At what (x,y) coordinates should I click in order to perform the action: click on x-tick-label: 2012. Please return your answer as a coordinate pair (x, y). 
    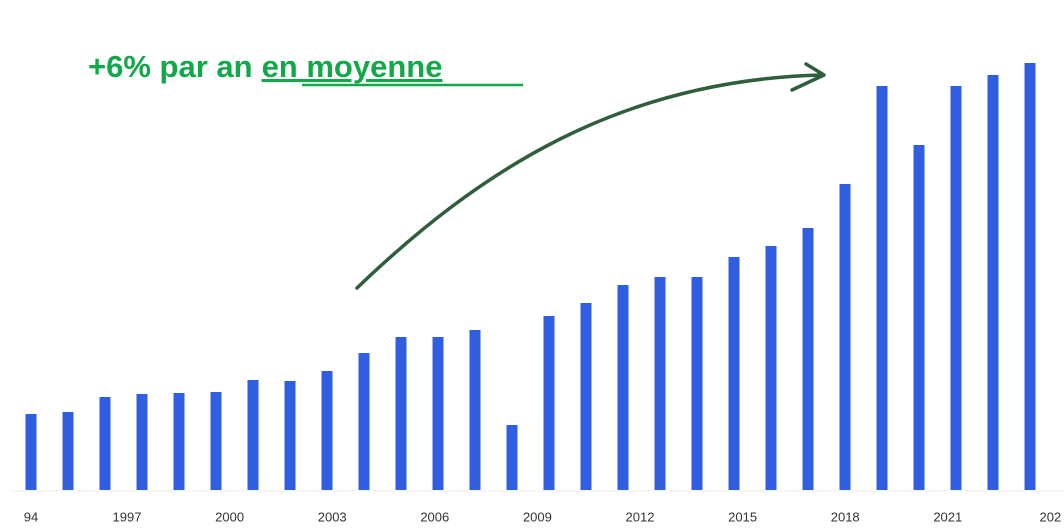
    Looking at the image, I should click on (640, 516).